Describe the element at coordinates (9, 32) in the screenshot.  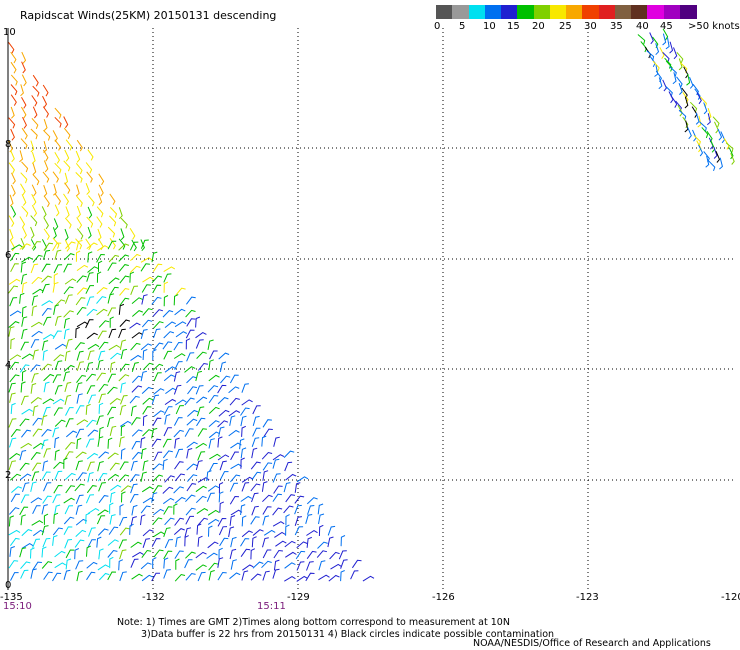
I see `y-label-10: 10` at that location.